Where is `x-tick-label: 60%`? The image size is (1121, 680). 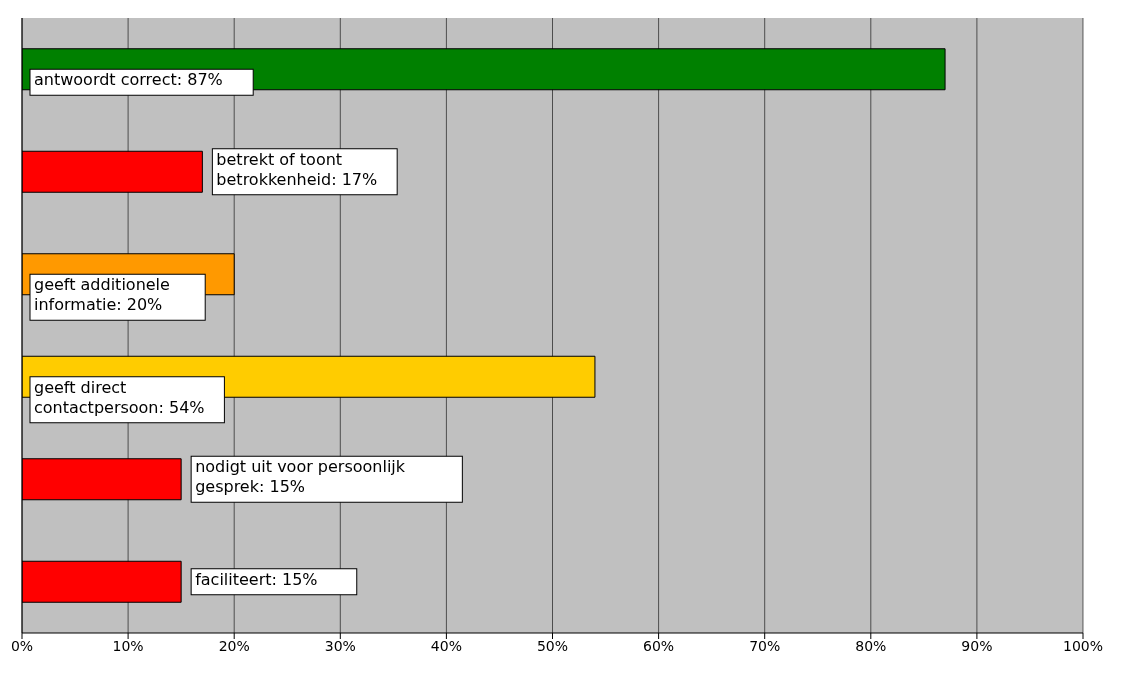 x-tick-label: 60% is located at coordinates (659, 645).